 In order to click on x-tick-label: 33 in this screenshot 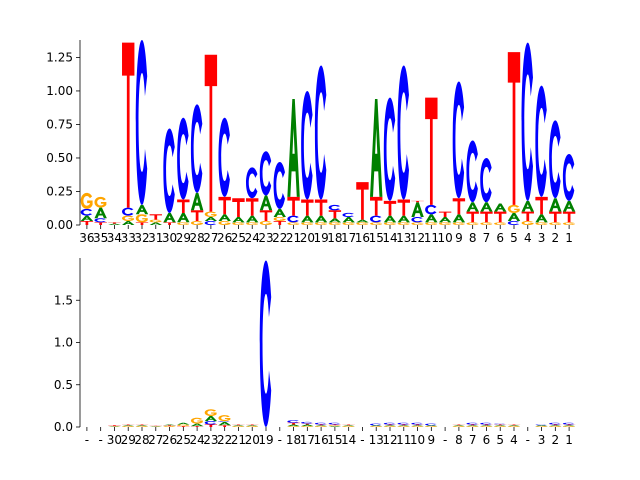, I will do `click(128, 238)`.